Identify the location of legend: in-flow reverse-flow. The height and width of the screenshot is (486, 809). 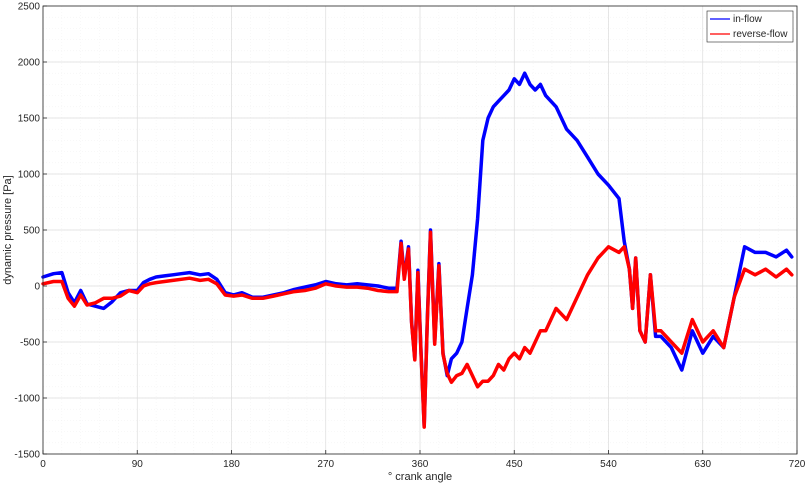
(750, 26).